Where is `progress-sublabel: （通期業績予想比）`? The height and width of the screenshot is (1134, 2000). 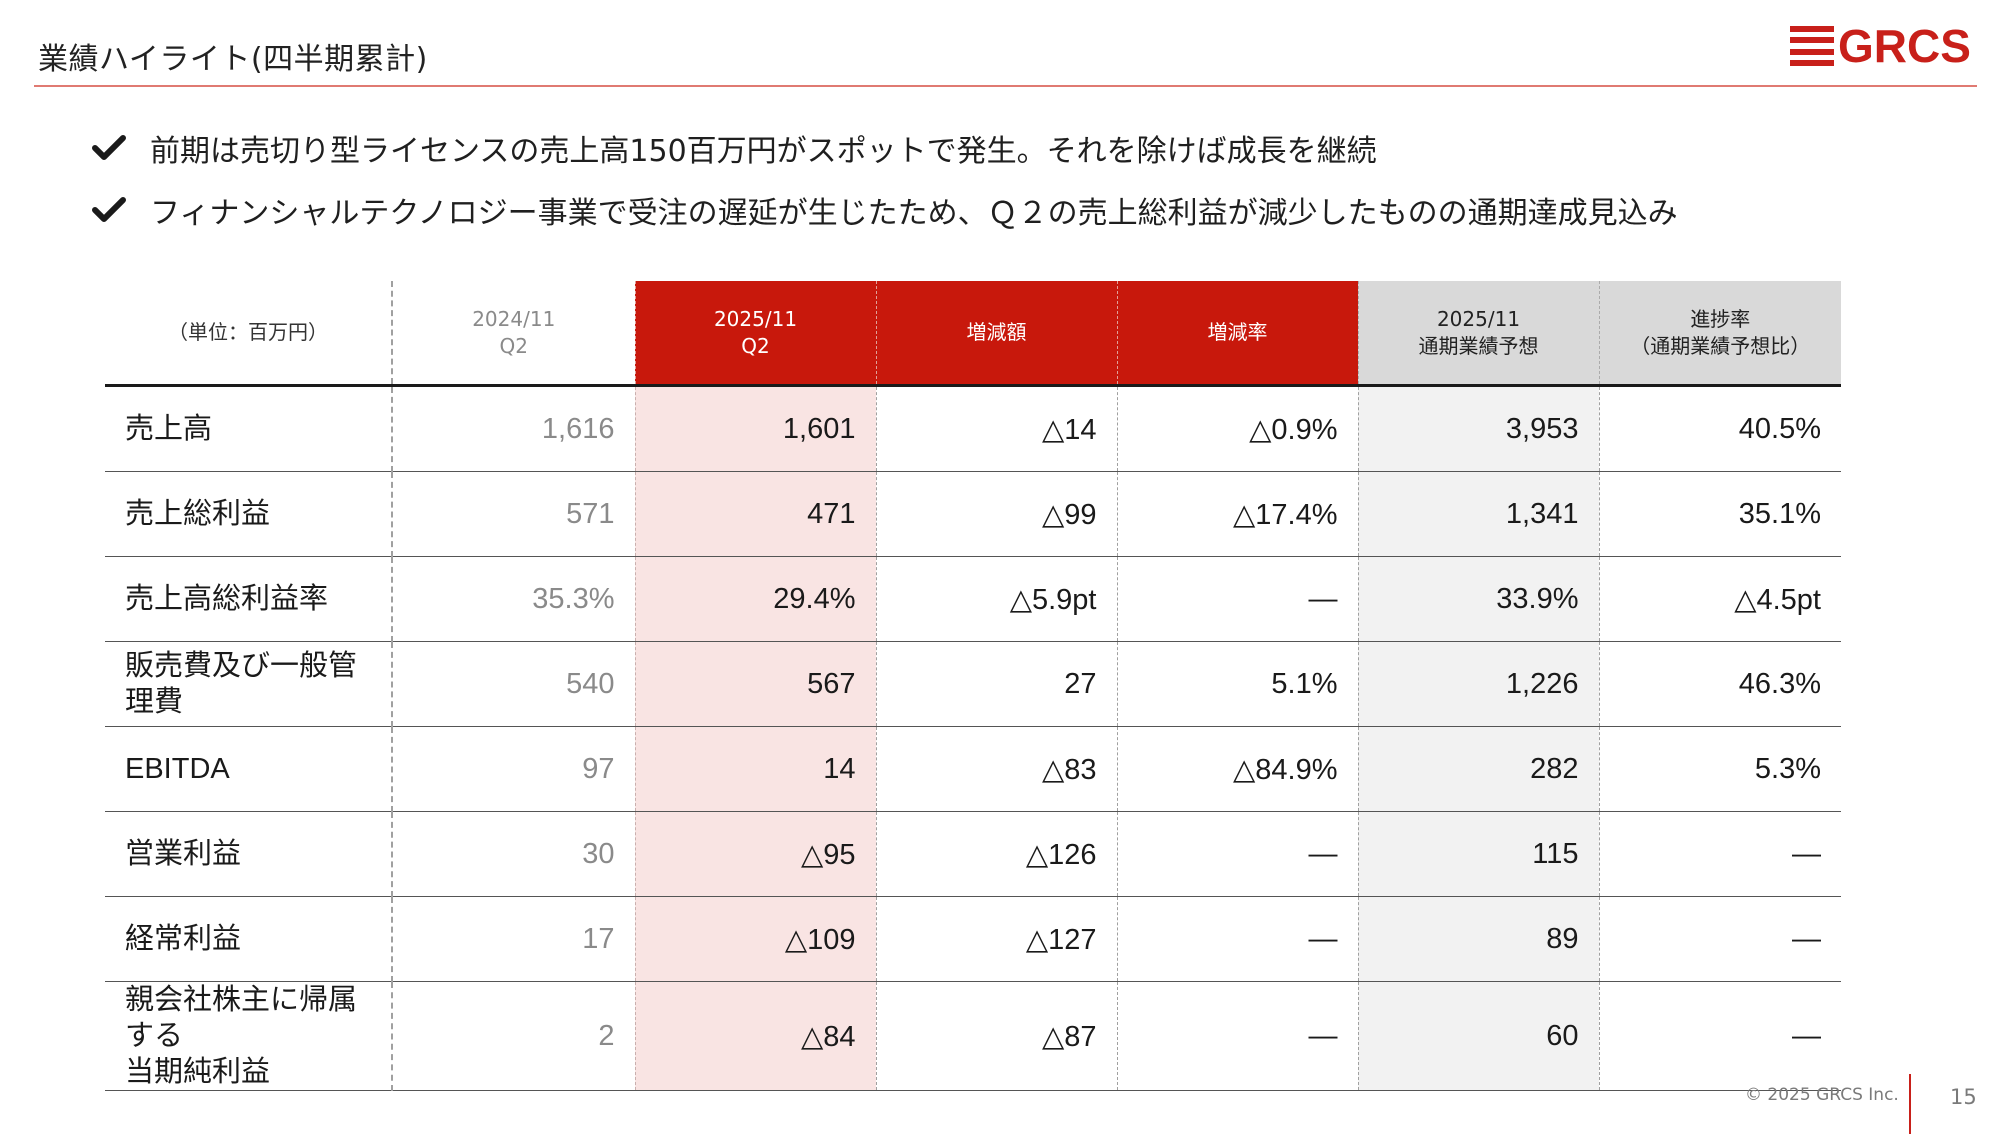 progress-sublabel: （通期業績予想比） is located at coordinates (1720, 345).